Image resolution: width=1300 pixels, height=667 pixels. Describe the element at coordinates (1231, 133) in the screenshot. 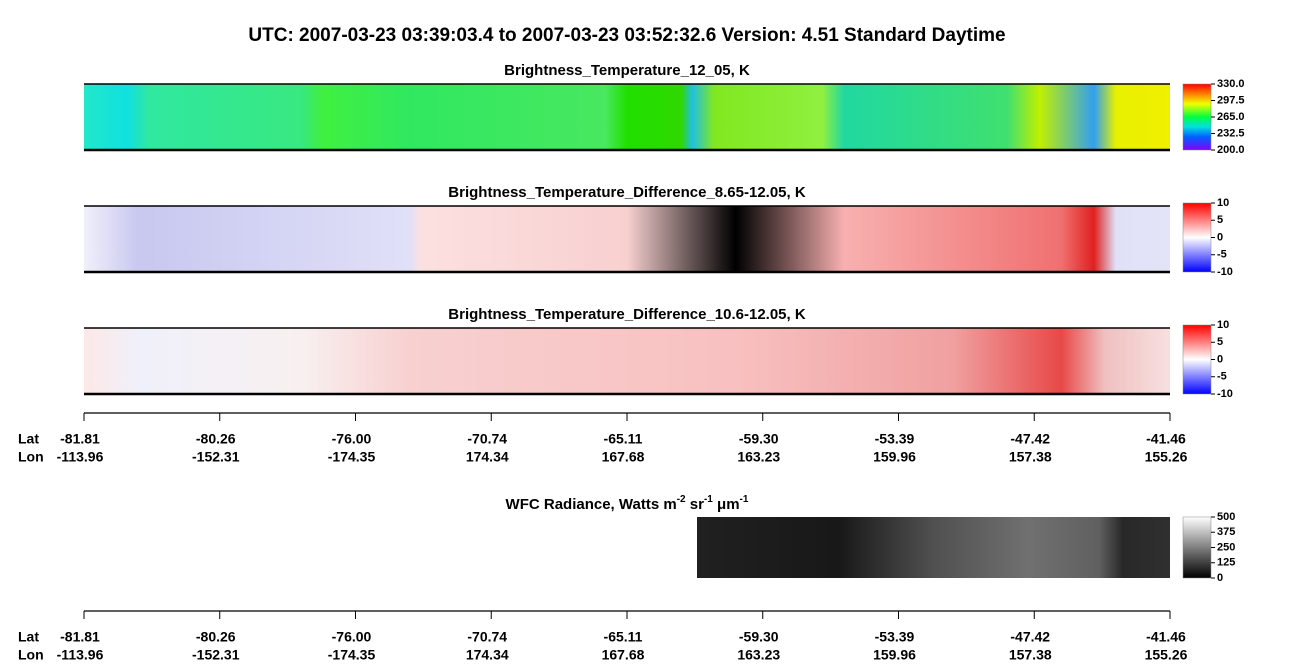

I see `colorbar-label: 232.5` at that location.